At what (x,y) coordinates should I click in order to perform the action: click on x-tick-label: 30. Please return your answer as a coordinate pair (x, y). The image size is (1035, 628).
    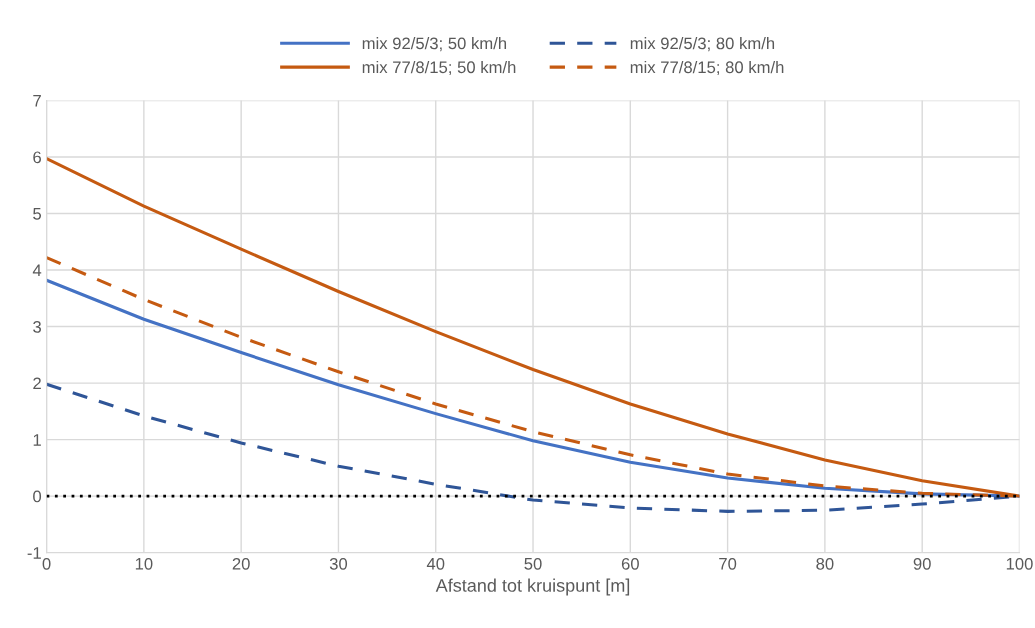
    Looking at the image, I should click on (338, 563).